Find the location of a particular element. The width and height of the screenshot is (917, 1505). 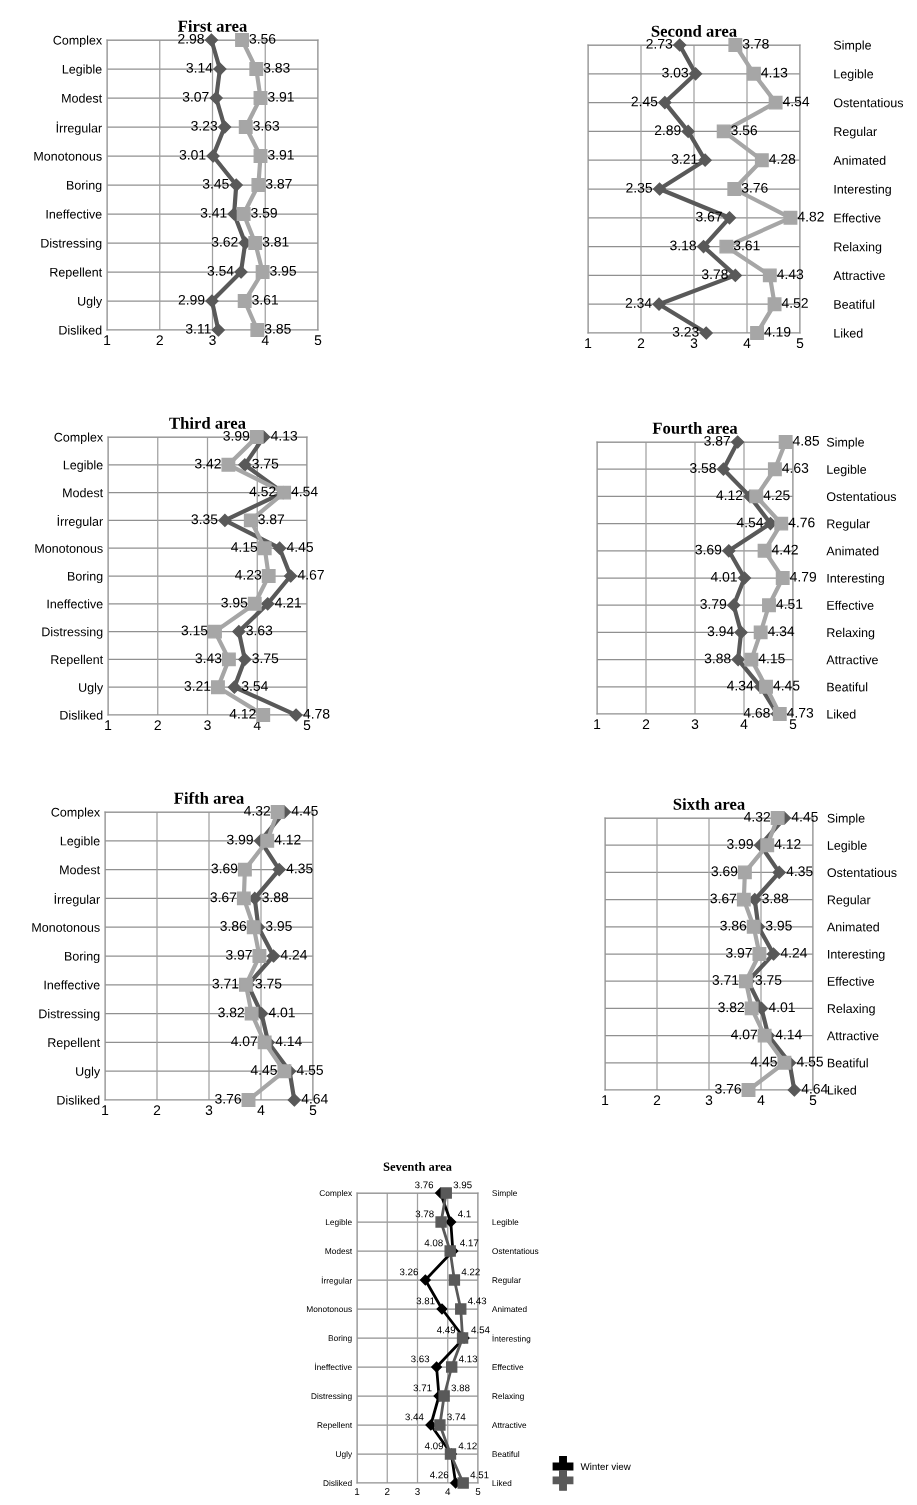

data-label: 3.18 is located at coordinates (683, 245).